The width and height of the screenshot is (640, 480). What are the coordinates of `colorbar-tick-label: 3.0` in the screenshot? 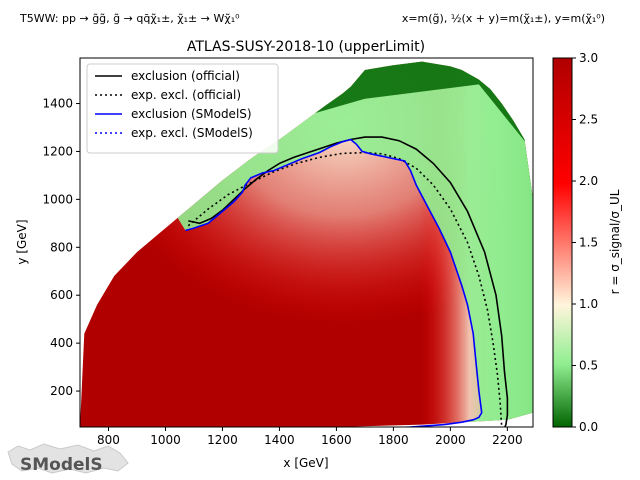 It's located at (588, 58).